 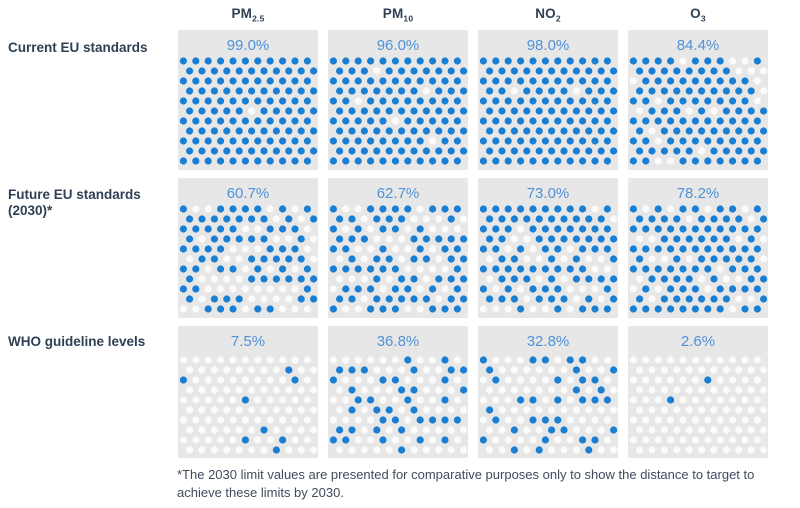 I want to click on column-header-pm25-base: PM, so click(x=242, y=13).